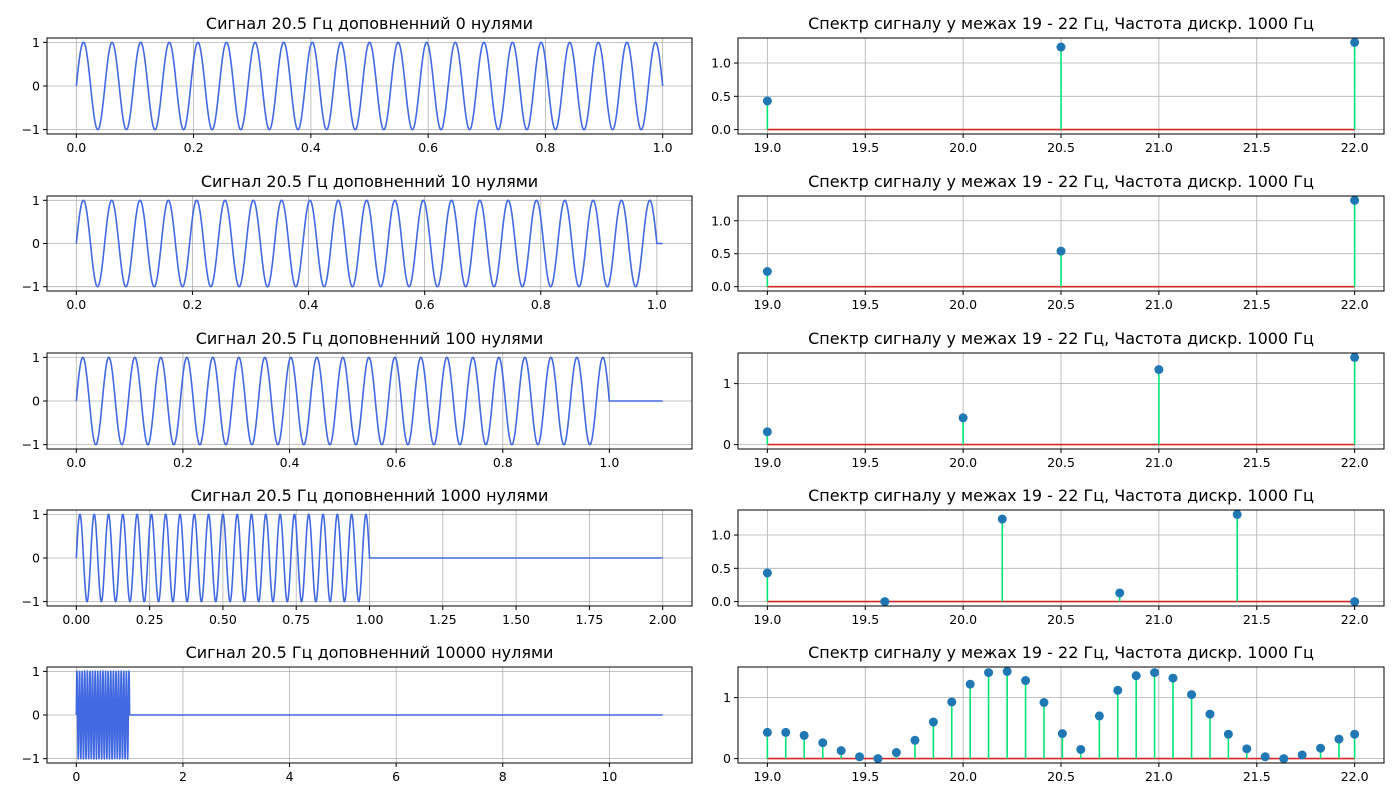 The image size is (1400, 800). What do you see at coordinates (503, 776) in the screenshot?
I see `x-tick-label: 8` at bounding box center [503, 776].